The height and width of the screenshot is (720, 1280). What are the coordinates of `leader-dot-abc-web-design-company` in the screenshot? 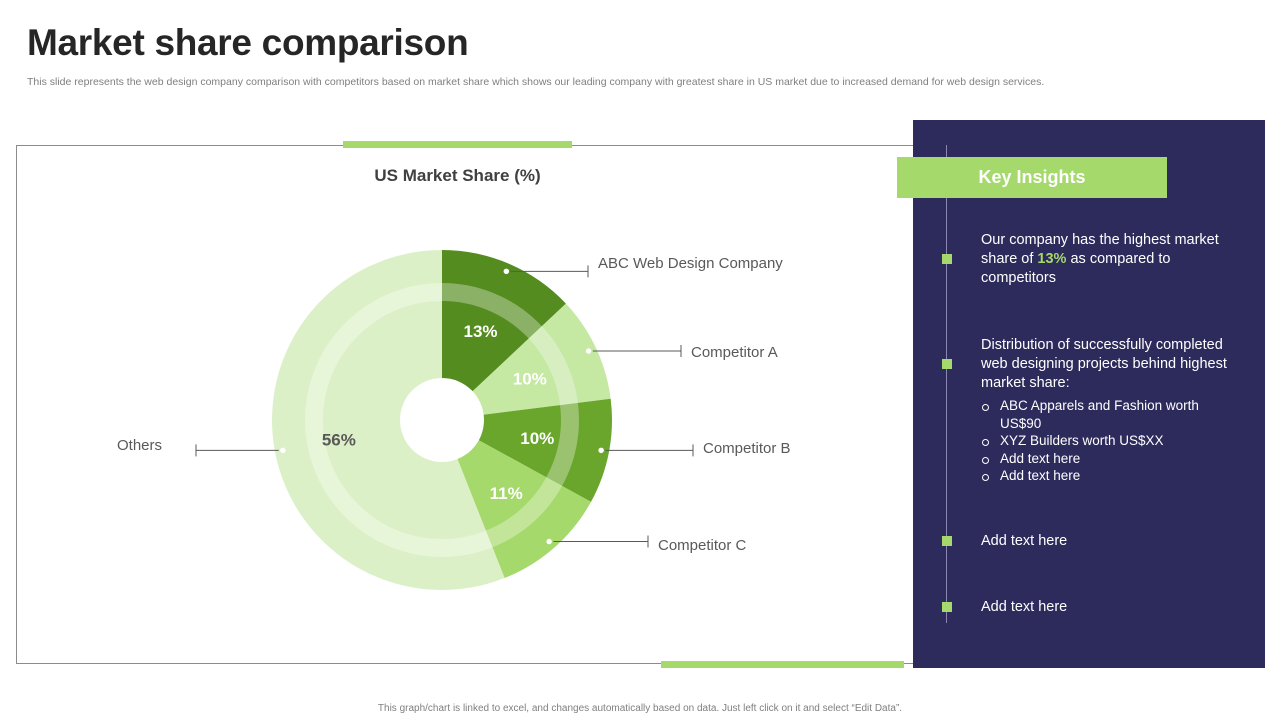 It's located at (506, 271).